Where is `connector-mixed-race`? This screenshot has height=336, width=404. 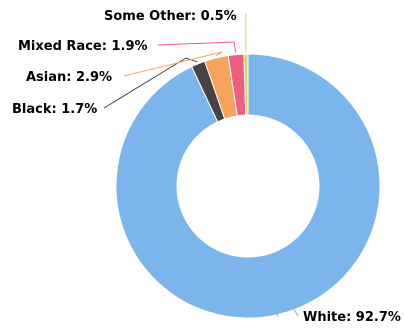
connector-mixed-race is located at coordinates (197, 47).